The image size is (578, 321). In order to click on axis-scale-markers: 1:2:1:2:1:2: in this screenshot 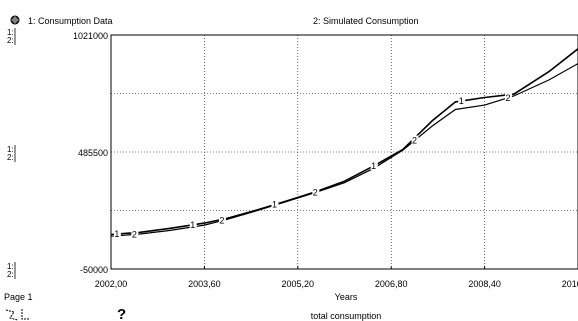, I will do `click(11, 153)`.